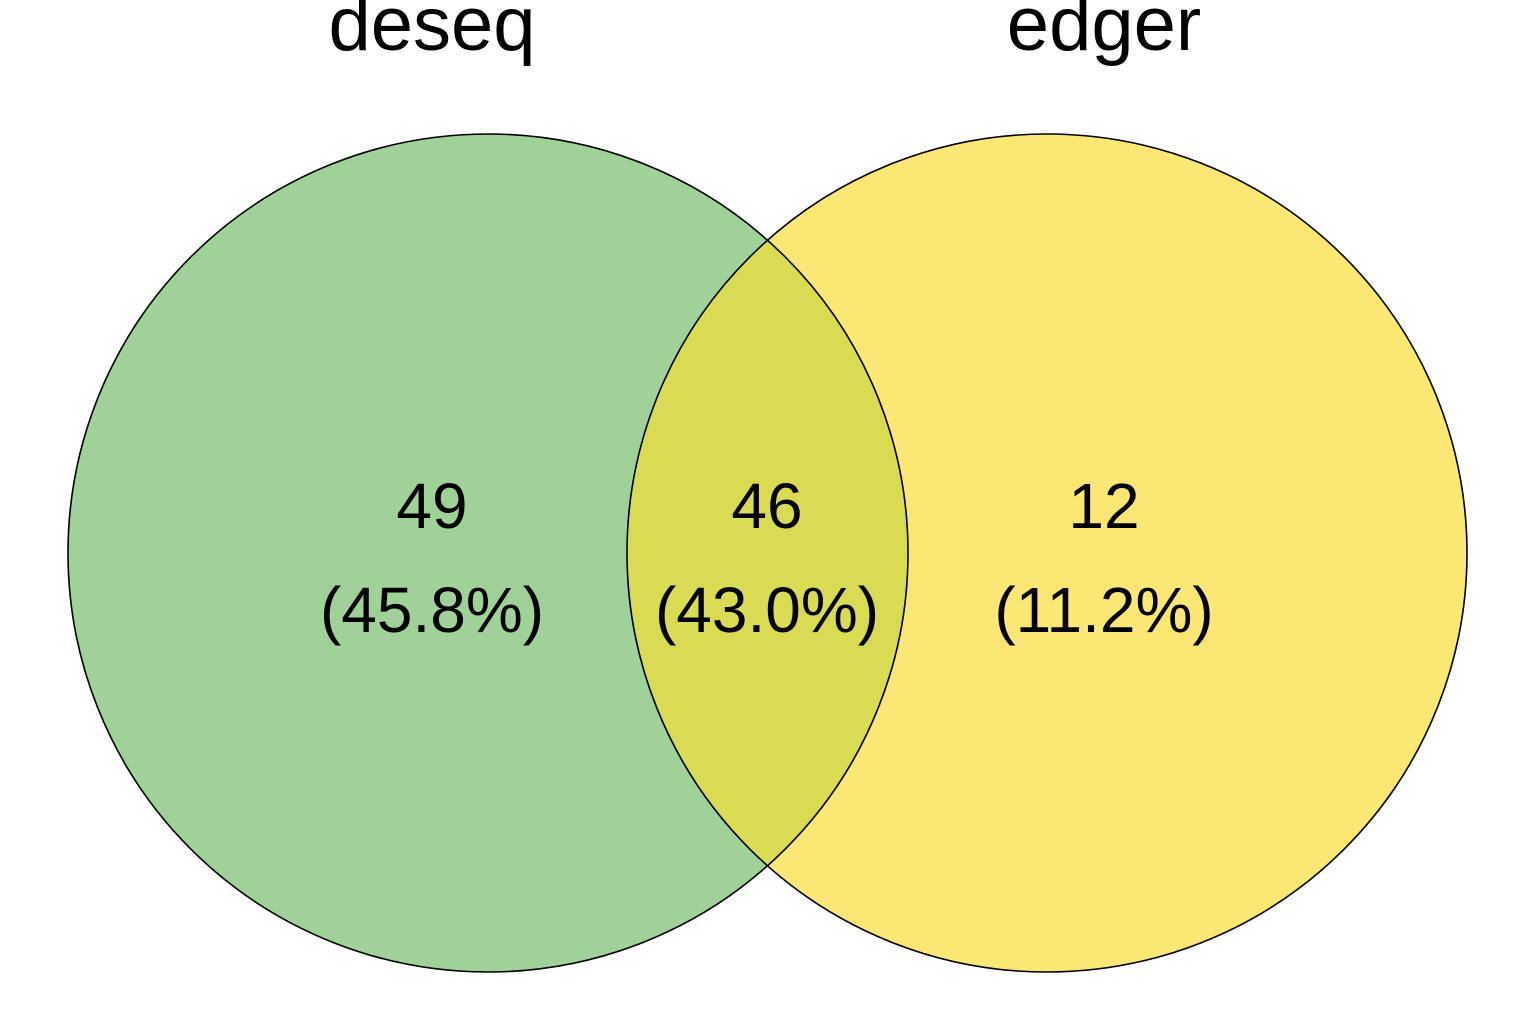 Image resolution: width=1536 pixels, height=1024 pixels. What do you see at coordinates (431, 33) in the screenshot?
I see `deseq-set-label: deseq` at bounding box center [431, 33].